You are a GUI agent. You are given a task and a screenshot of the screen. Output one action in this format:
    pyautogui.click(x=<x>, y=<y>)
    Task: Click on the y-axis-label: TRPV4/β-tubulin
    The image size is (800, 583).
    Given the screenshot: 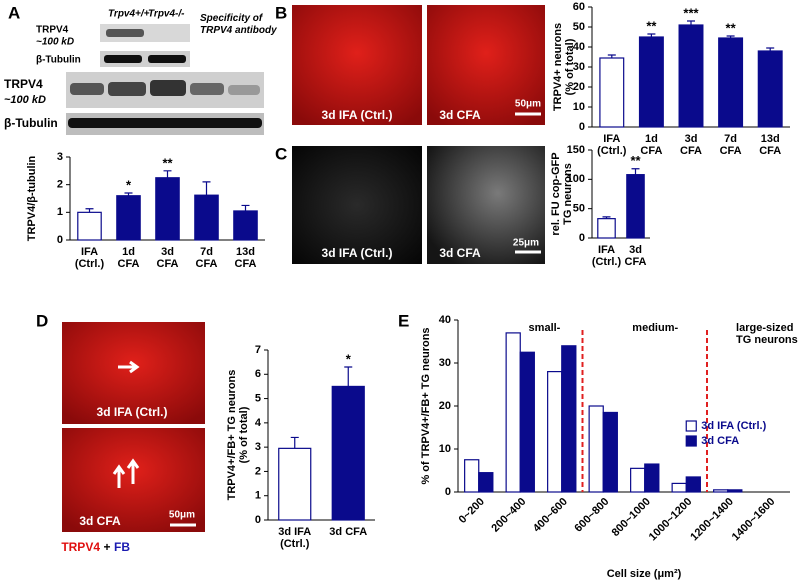 What is the action you would take?
    pyautogui.click(x=32, y=198)
    